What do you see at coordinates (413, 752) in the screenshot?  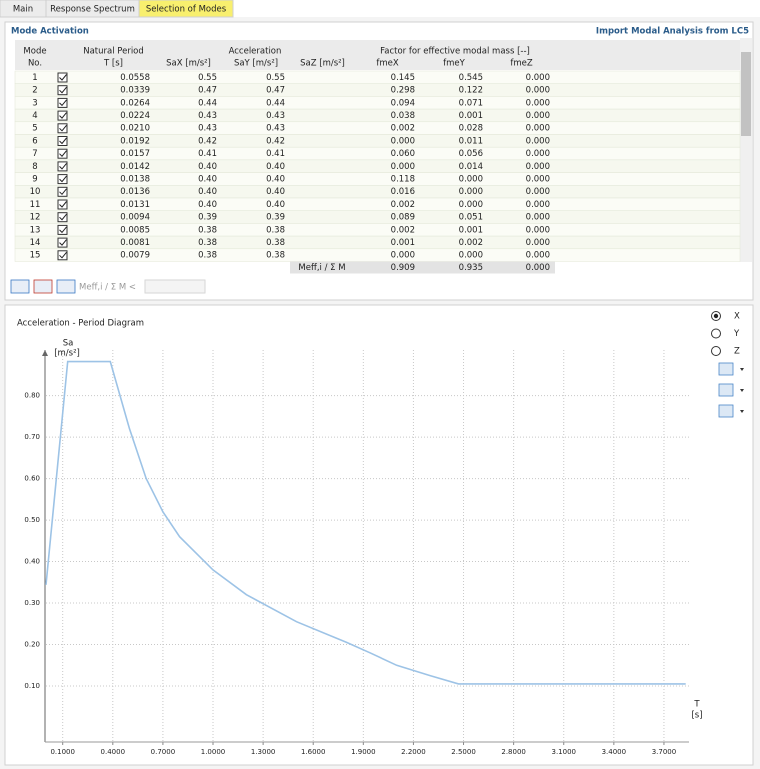 I see `x-tick-label: 2.2000` at bounding box center [413, 752].